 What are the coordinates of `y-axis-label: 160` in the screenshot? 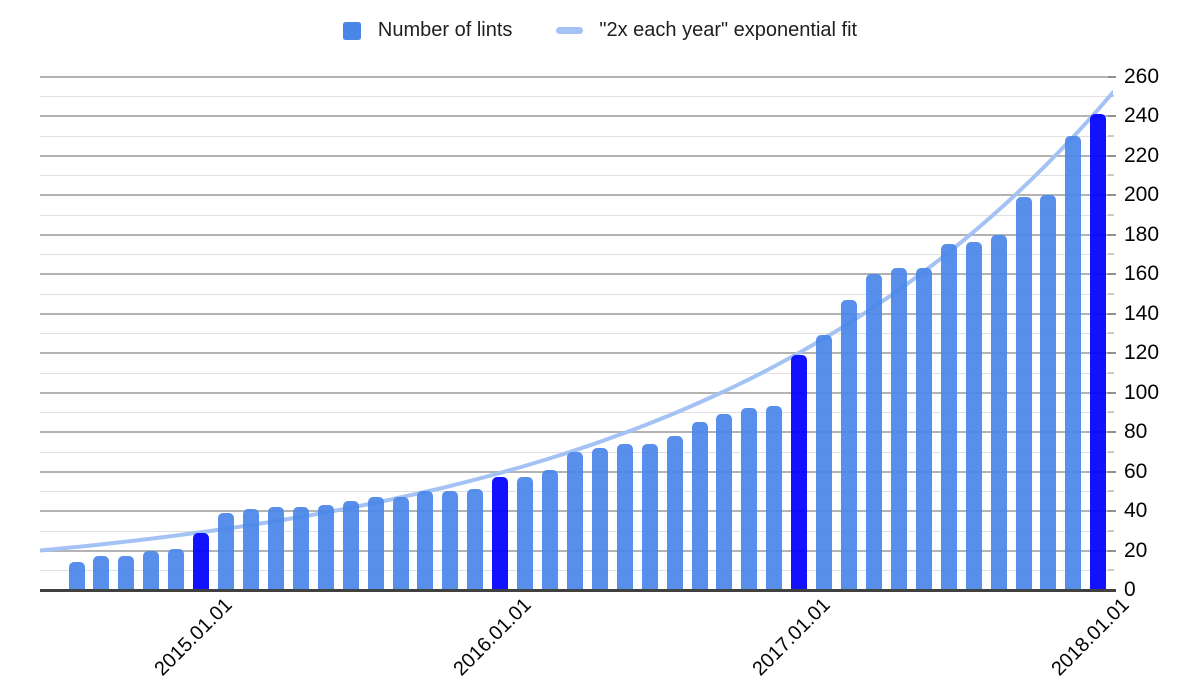 It's located at (1142, 273).